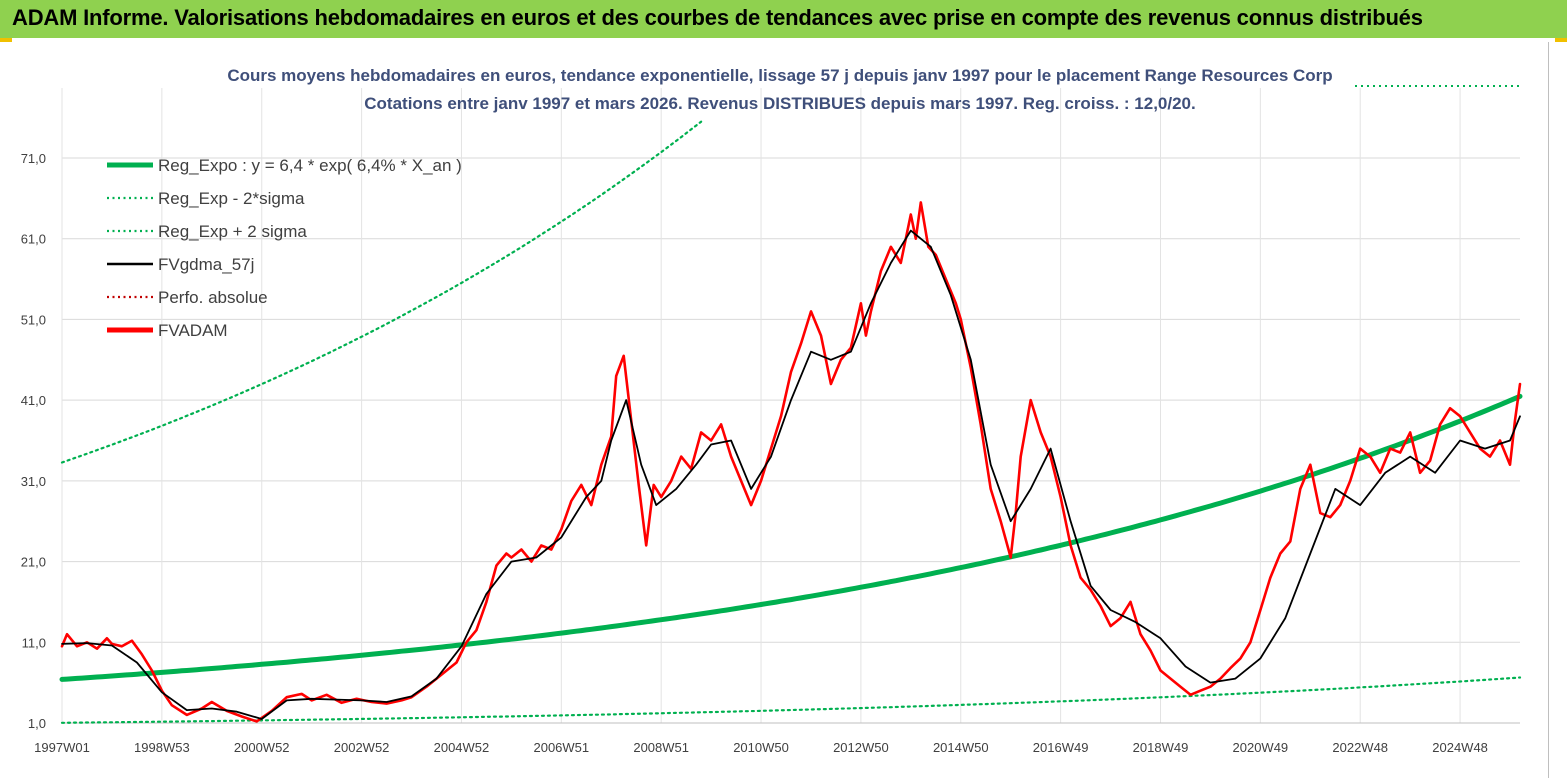  I want to click on x-tick-label: 2010W50, so click(761, 747).